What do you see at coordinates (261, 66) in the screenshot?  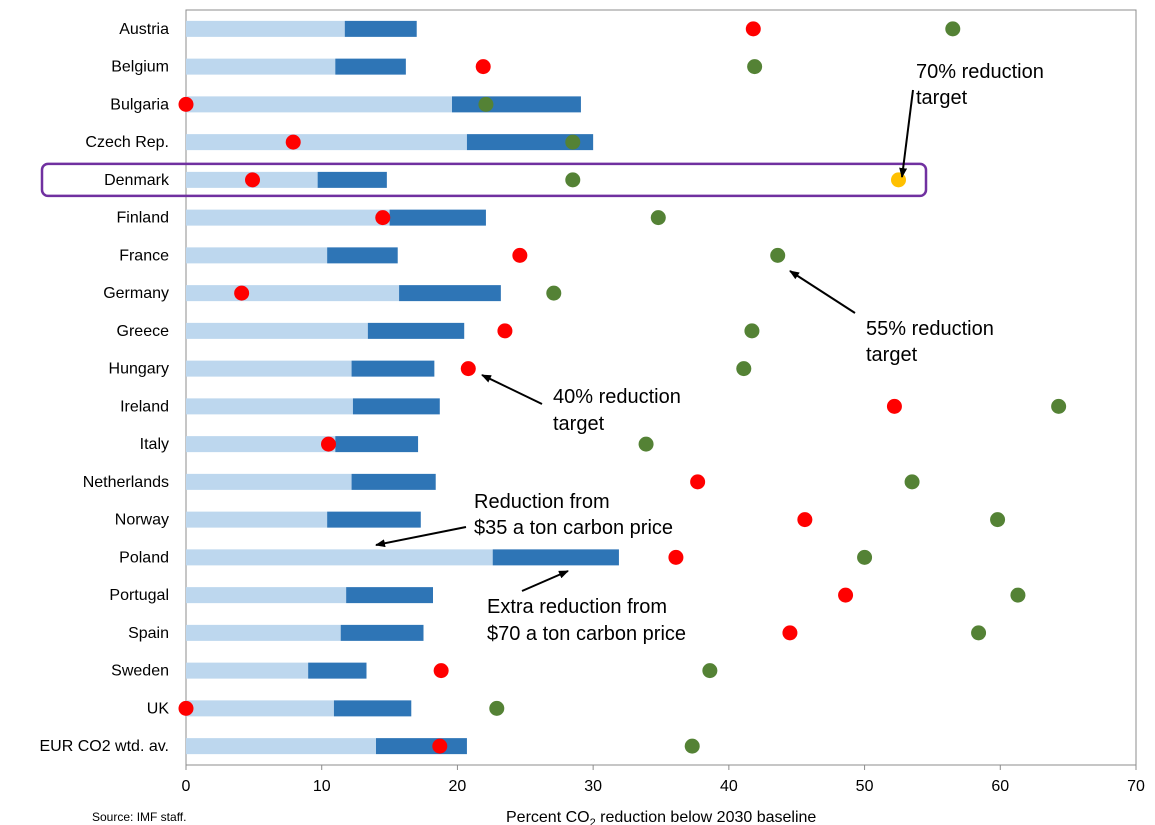 I see `bar-base-belgium` at bounding box center [261, 66].